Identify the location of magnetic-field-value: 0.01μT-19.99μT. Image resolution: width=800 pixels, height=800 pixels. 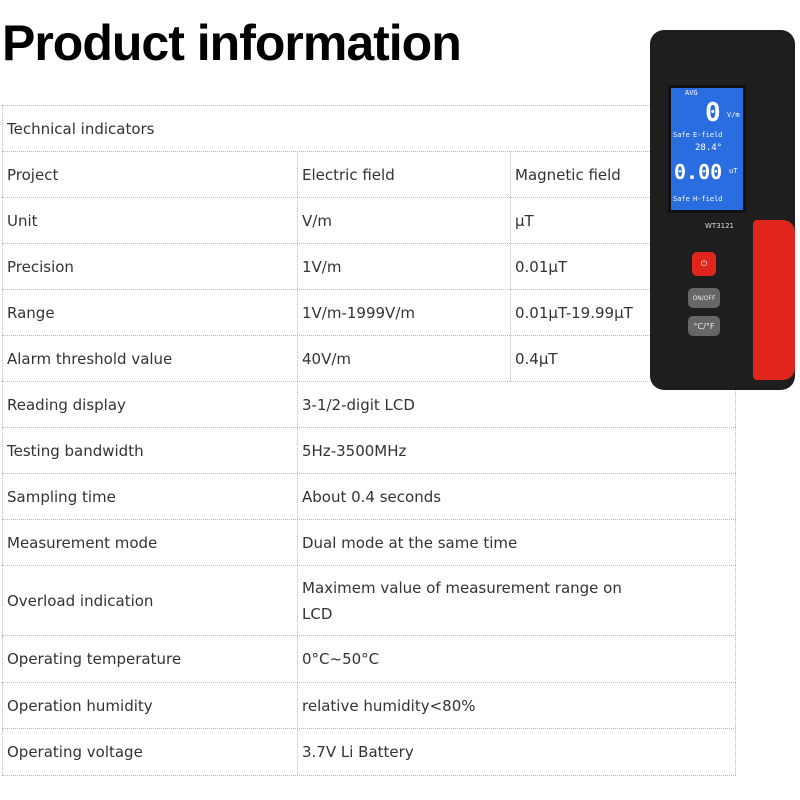
(580, 312).